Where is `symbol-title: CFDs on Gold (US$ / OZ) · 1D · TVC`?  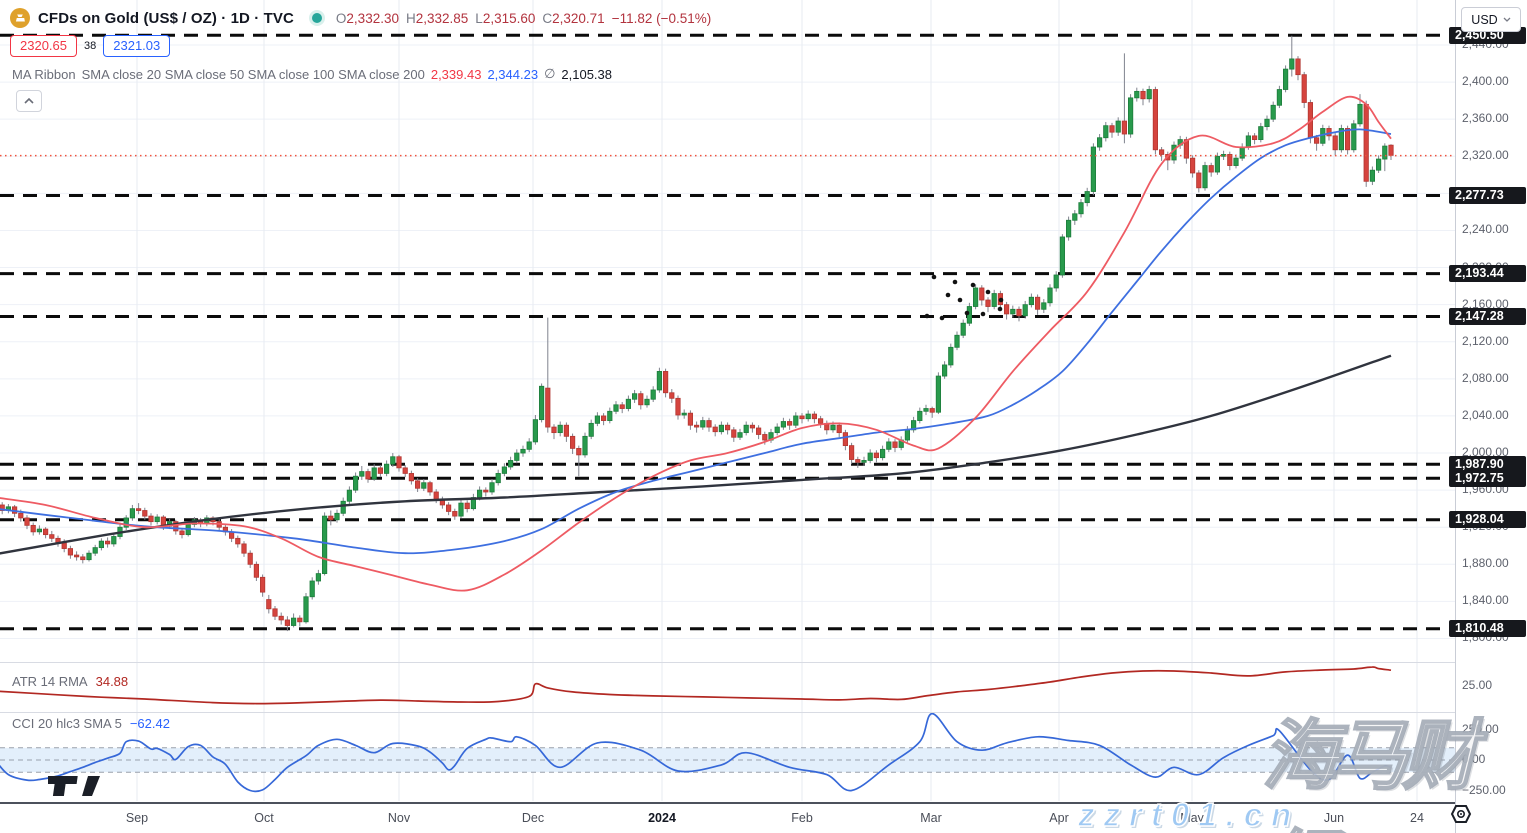 symbol-title: CFDs on Gold (US$ / OZ) · 1D · TVC is located at coordinates (166, 18).